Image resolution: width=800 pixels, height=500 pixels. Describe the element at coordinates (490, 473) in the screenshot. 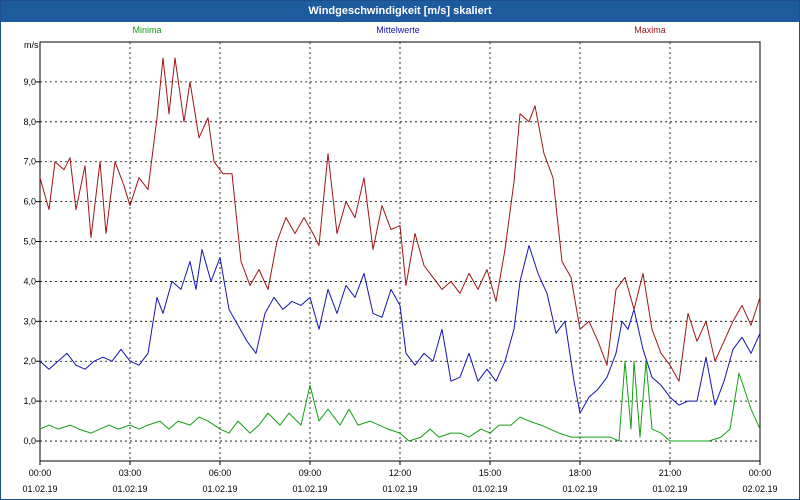

I see `x-tick-time-label: 15:00` at that location.